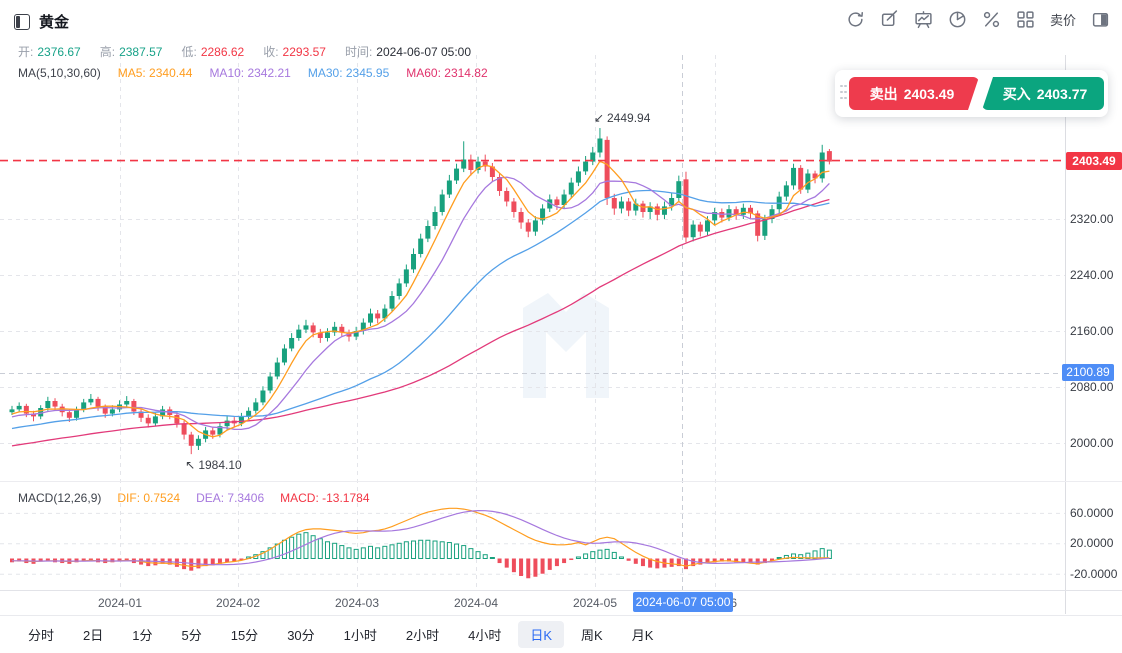 The height and width of the screenshot is (653, 1122). Describe the element at coordinates (1100, 19) in the screenshot. I see `panel-toggle-icon` at that location.